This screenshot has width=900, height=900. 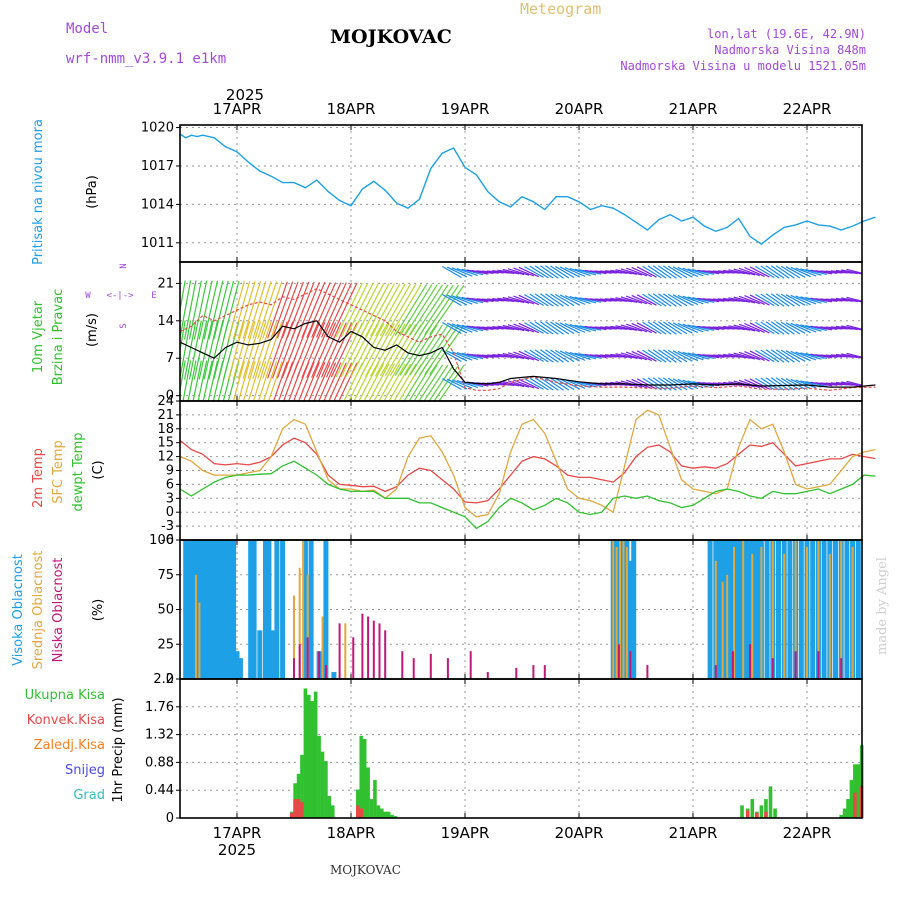 I want to click on y-tick-label: 0, so click(x=170, y=679).